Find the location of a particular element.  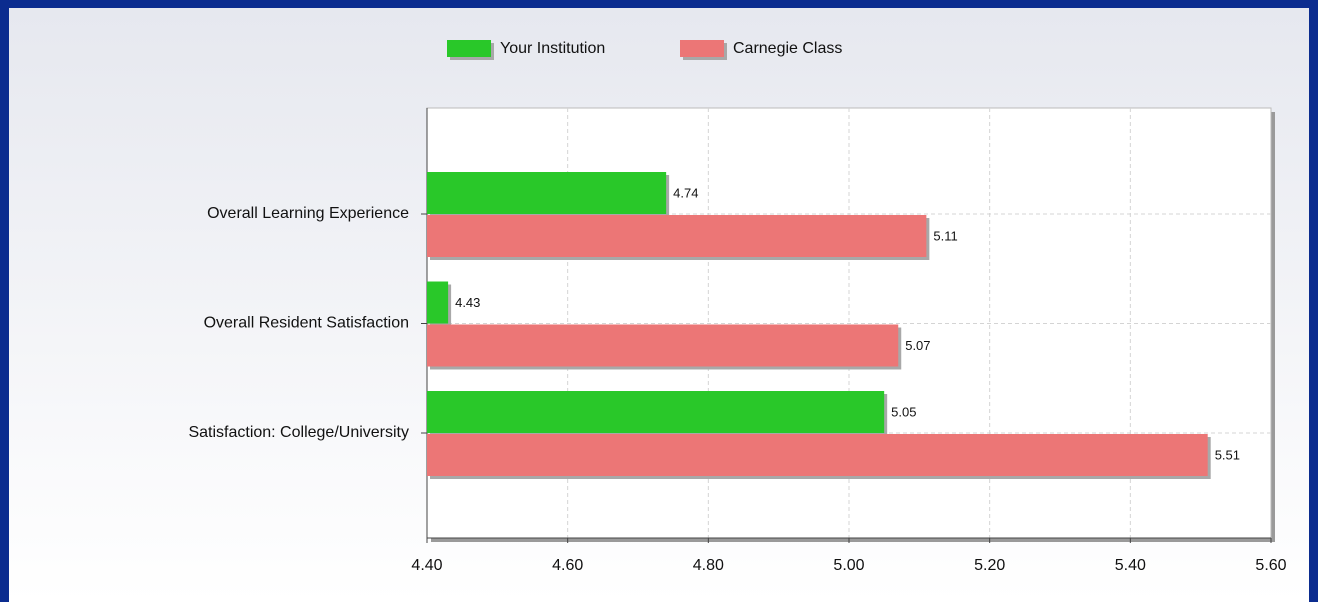

y-tick-label: Overall Resident Satisfaction is located at coordinates (306, 323).